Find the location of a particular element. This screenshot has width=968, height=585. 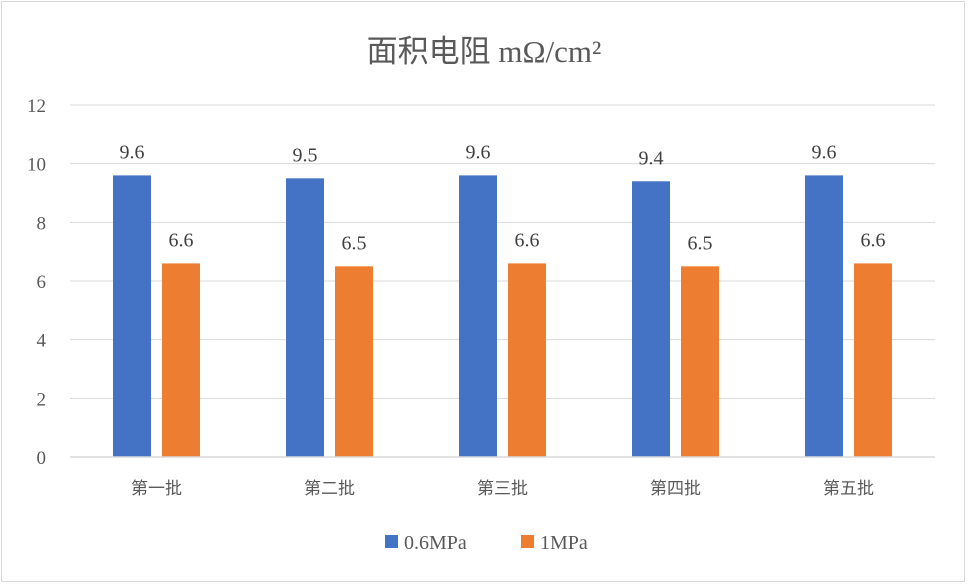

x-category-label: 第一批 is located at coordinates (156, 489).